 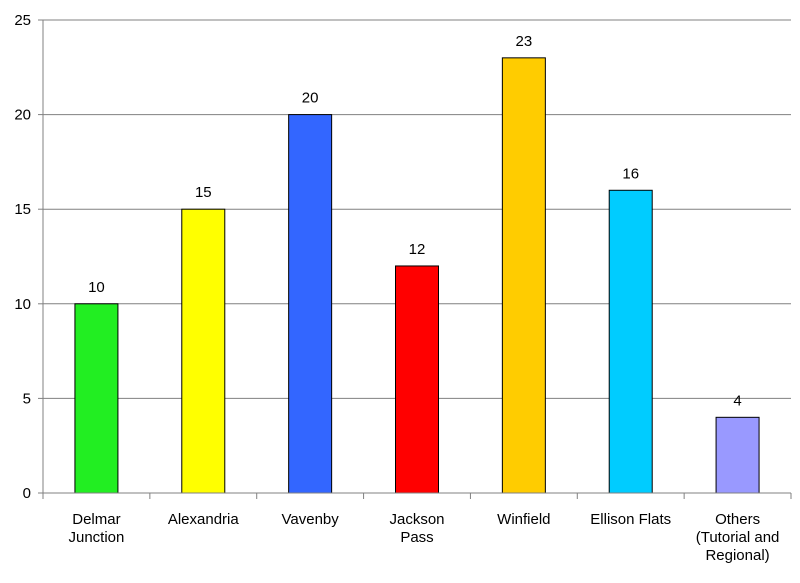 I want to click on category-label: Vavenby, so click(x=311, y=519).